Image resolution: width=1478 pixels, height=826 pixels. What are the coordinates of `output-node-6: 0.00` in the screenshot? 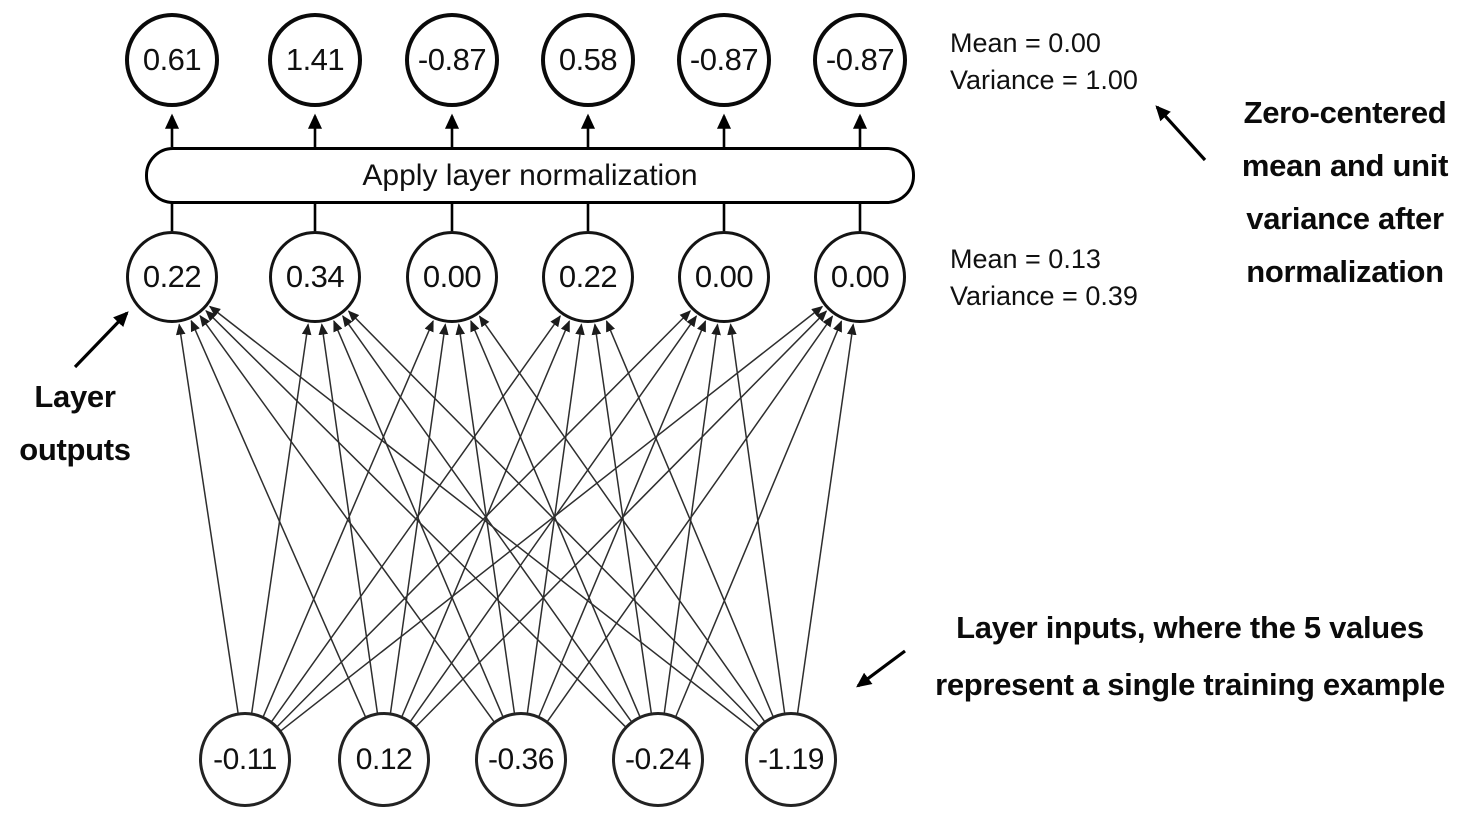 It's located at (860, 277).